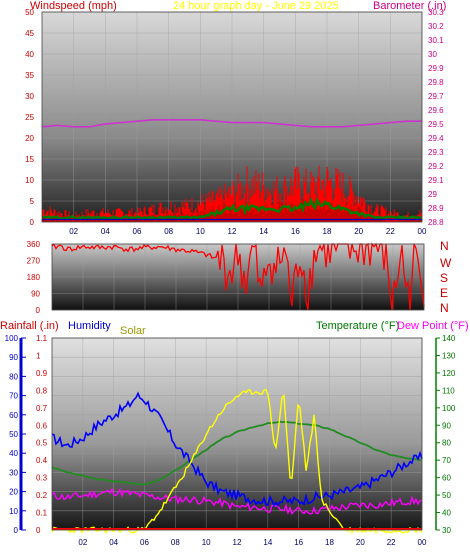 This screenshot has height=554, width=470. Describe the element at coordinates (42, 338) in the screenshot. I see `rain-tick-label: 1.1` at that location.